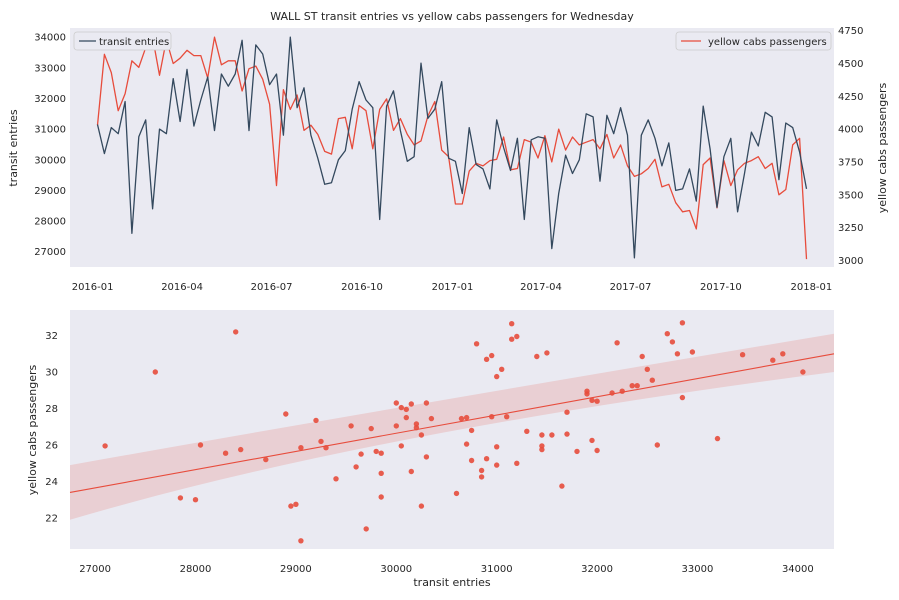 This screenshot has width=899, height=600. Describe the element at coordinates (850, 130) in the screenshot. I see `line-chart-right-y-tick-label: 4000` at that location.